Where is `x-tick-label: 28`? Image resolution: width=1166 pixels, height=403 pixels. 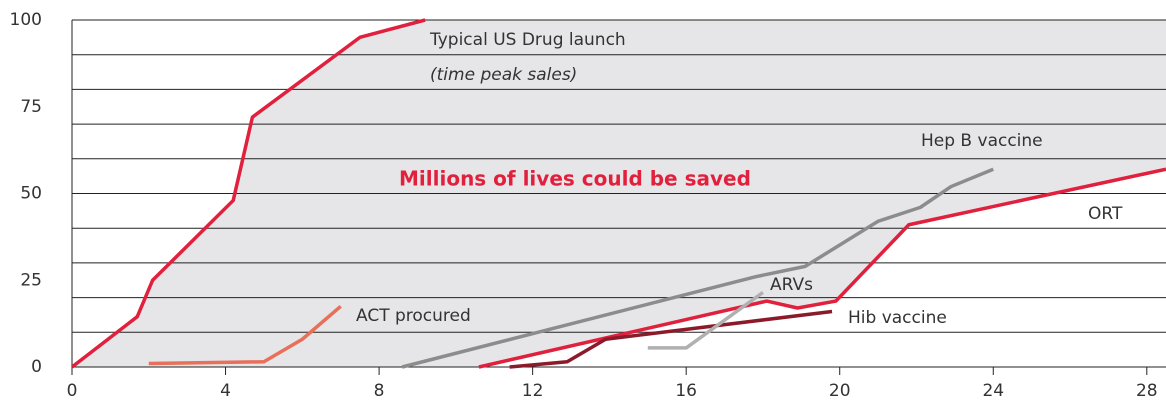 x-tick-label: 28 is located at coordinates (1147, 391).